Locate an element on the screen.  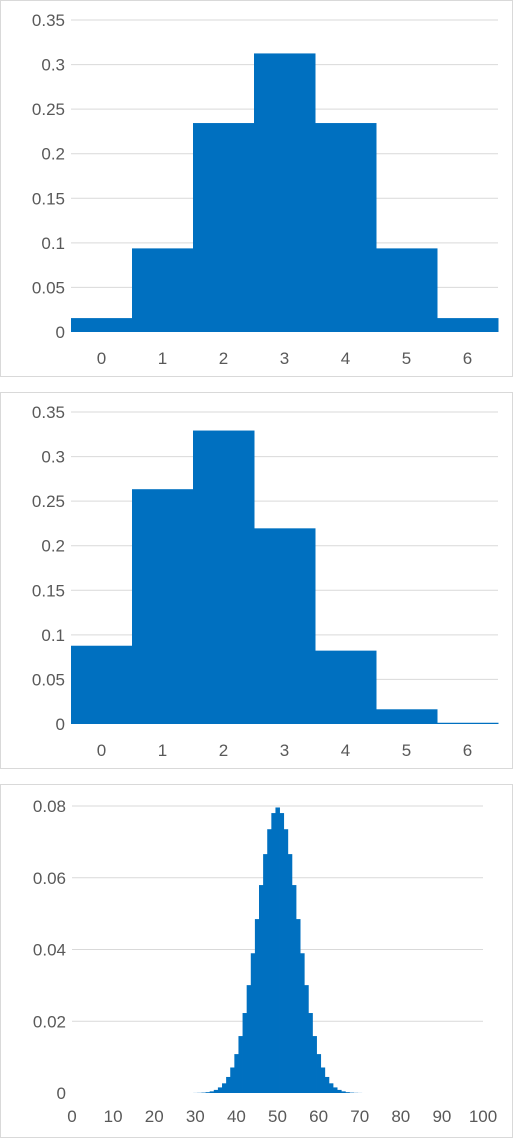
y-tick-label: 0.08 is located at coordinates (49, 806).